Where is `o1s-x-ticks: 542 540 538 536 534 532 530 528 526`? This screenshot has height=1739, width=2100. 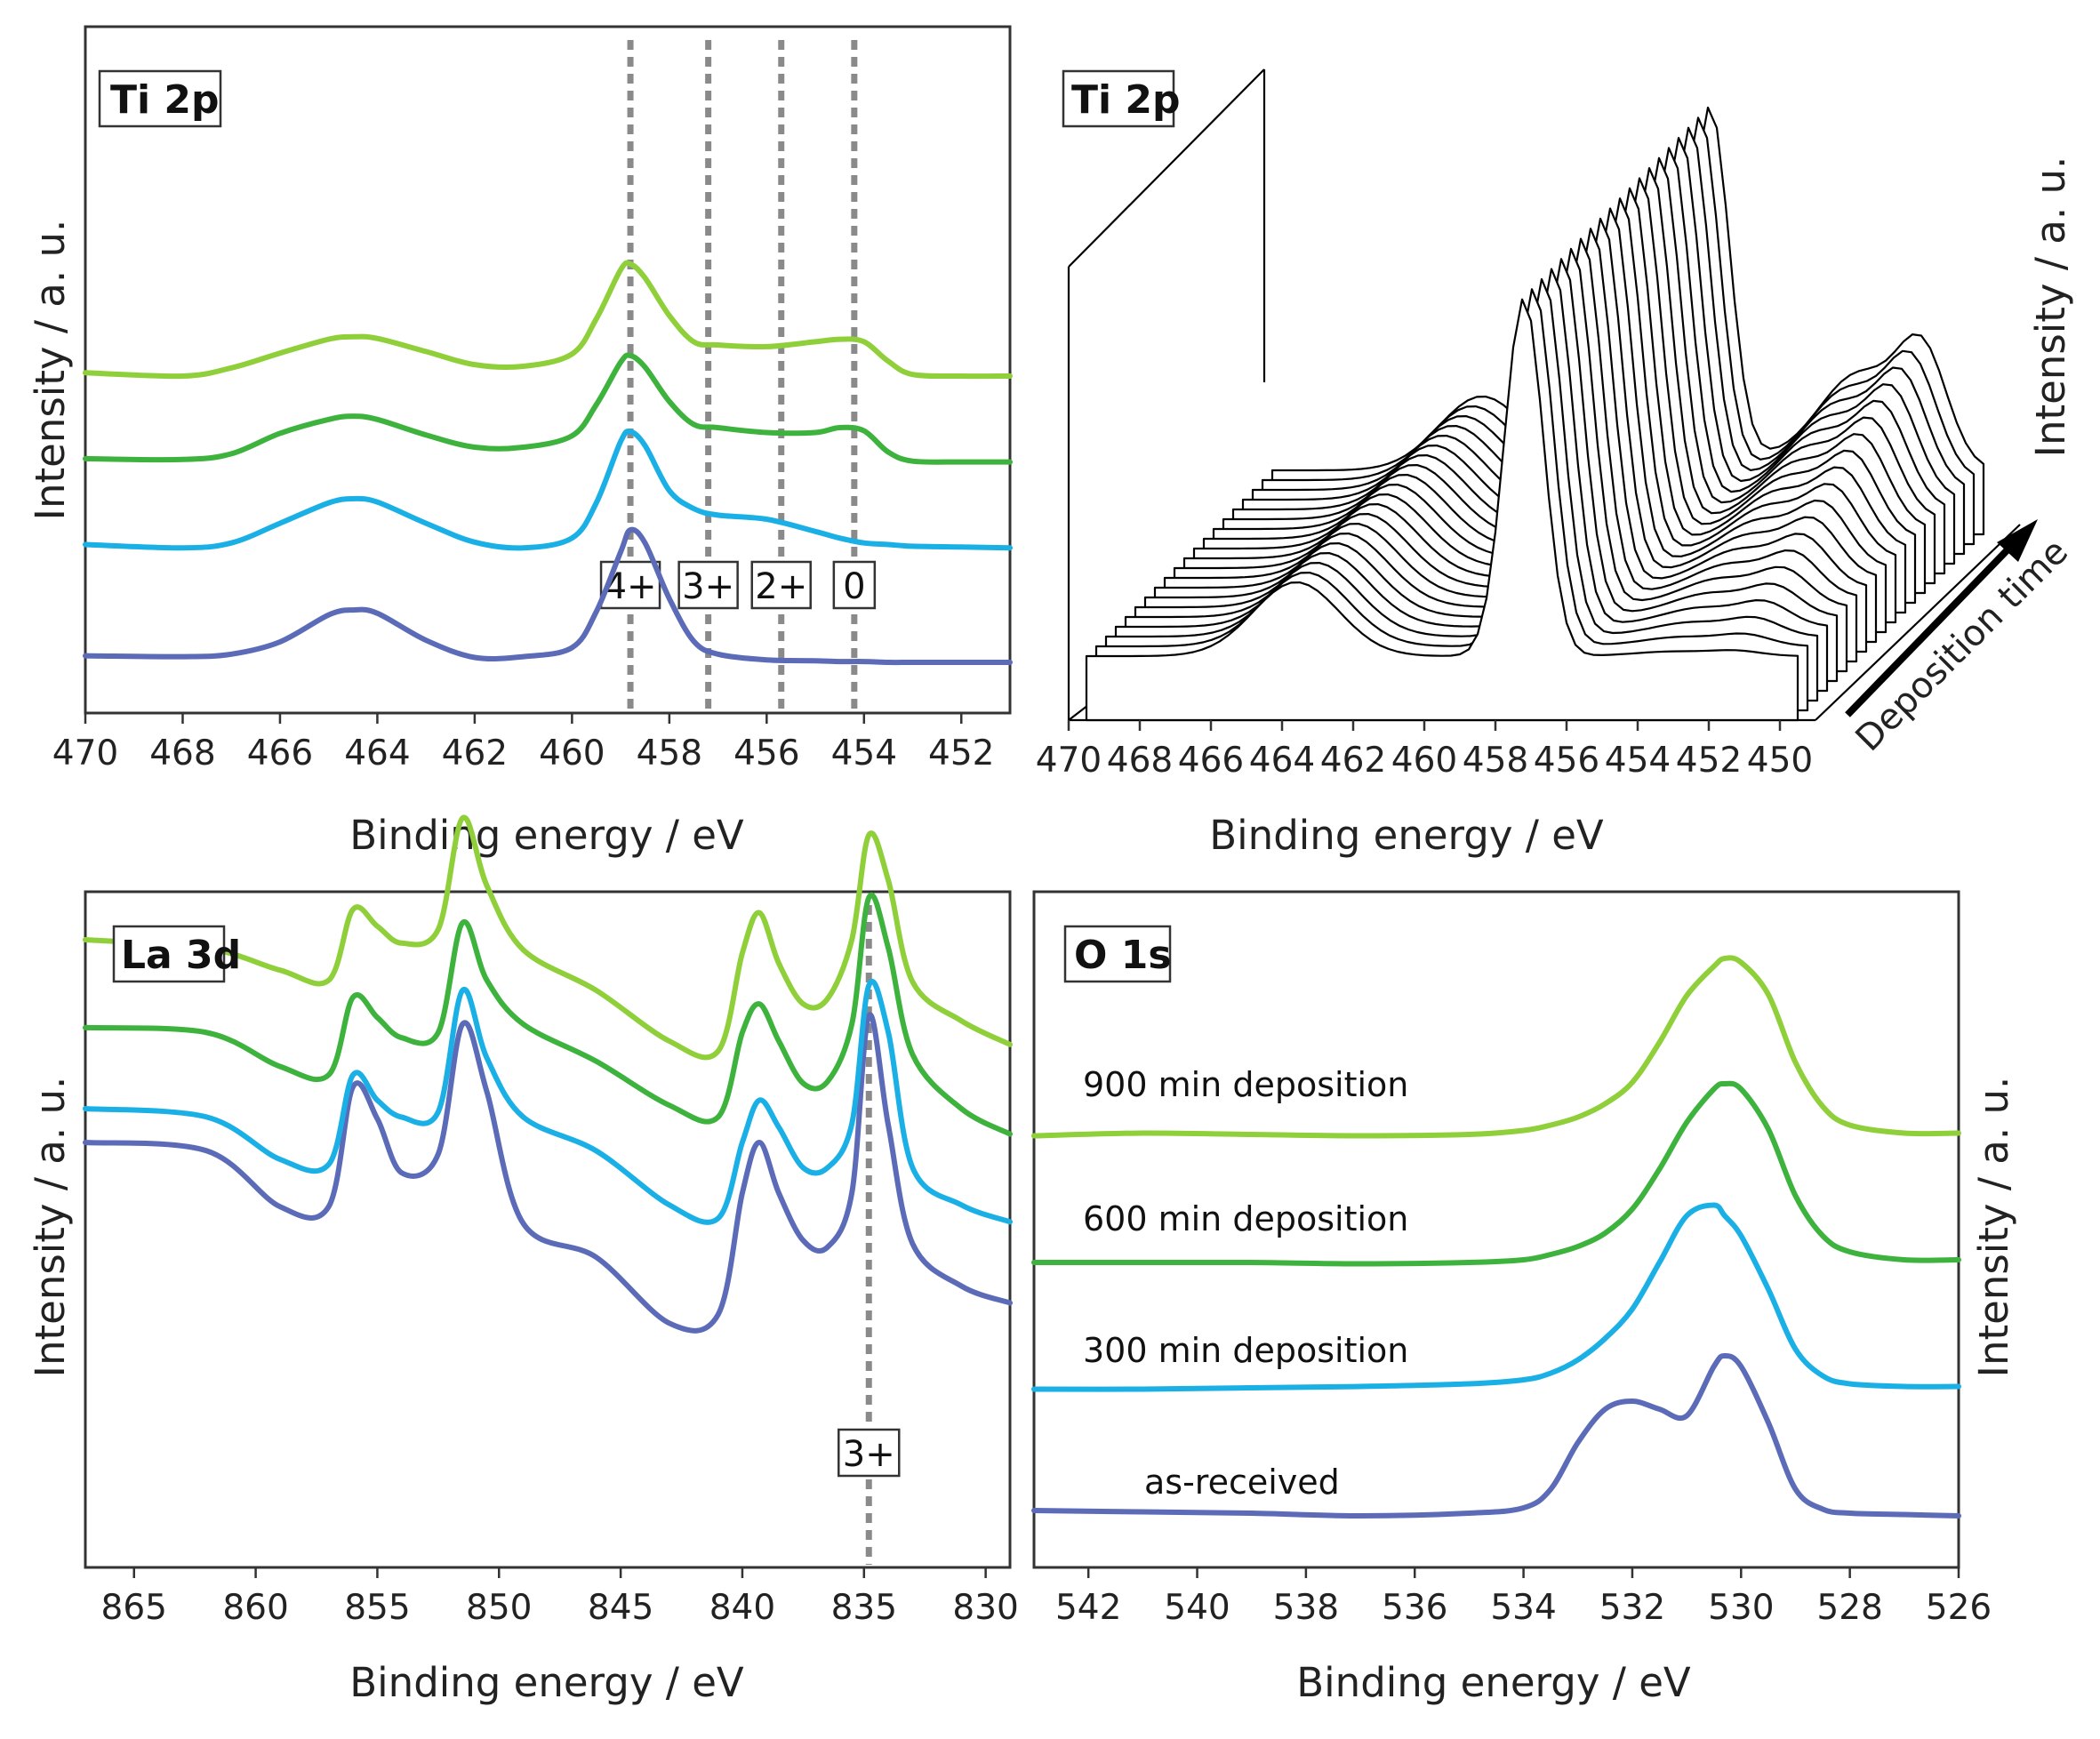
o1s-x-ticks: 542 540 538 536 534 532 530 528 526 is located at coordinates (1523, 1597).